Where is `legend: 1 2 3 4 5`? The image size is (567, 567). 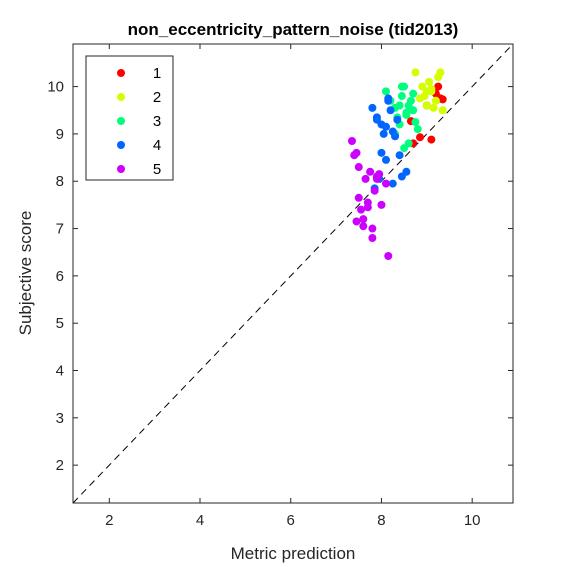 legend: 1 2 3 4 5 is located at coordinates (129, 118).